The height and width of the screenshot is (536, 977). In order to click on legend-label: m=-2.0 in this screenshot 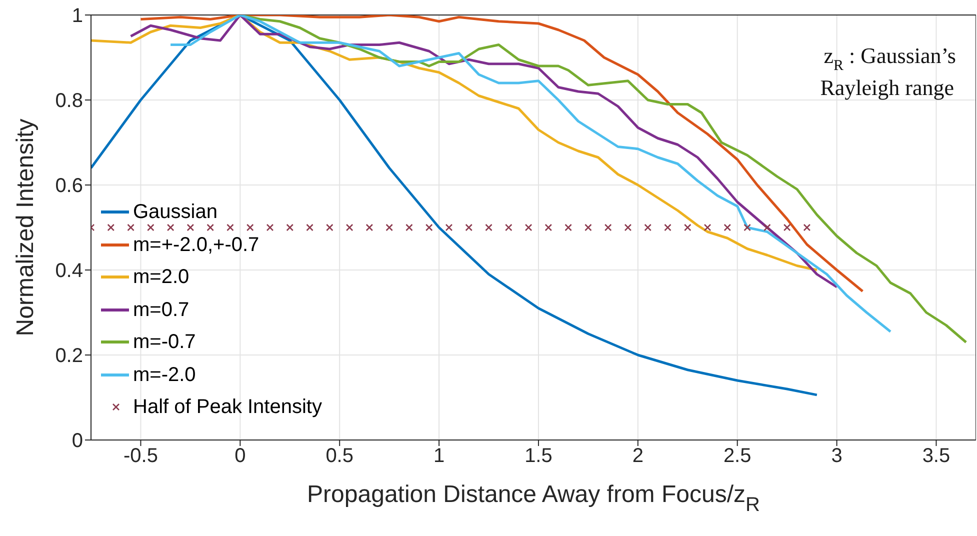, I will do `click(164, 375)`.